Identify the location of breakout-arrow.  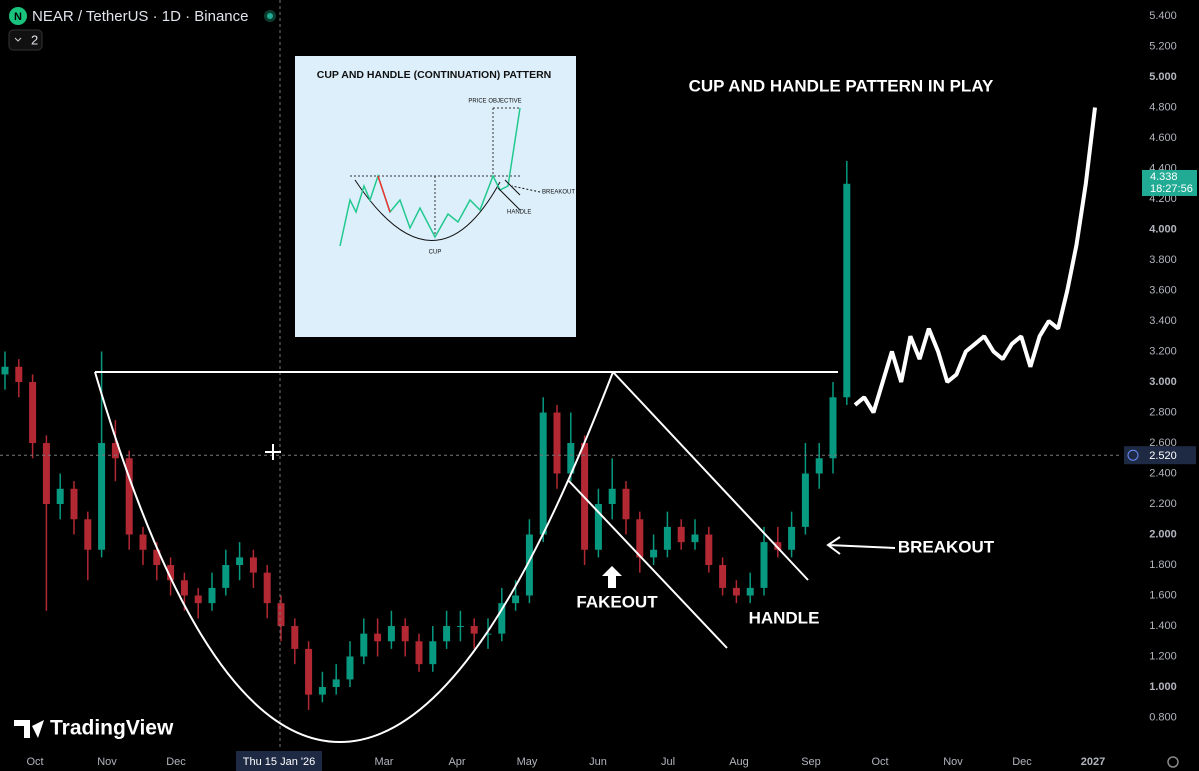
(861, 545).